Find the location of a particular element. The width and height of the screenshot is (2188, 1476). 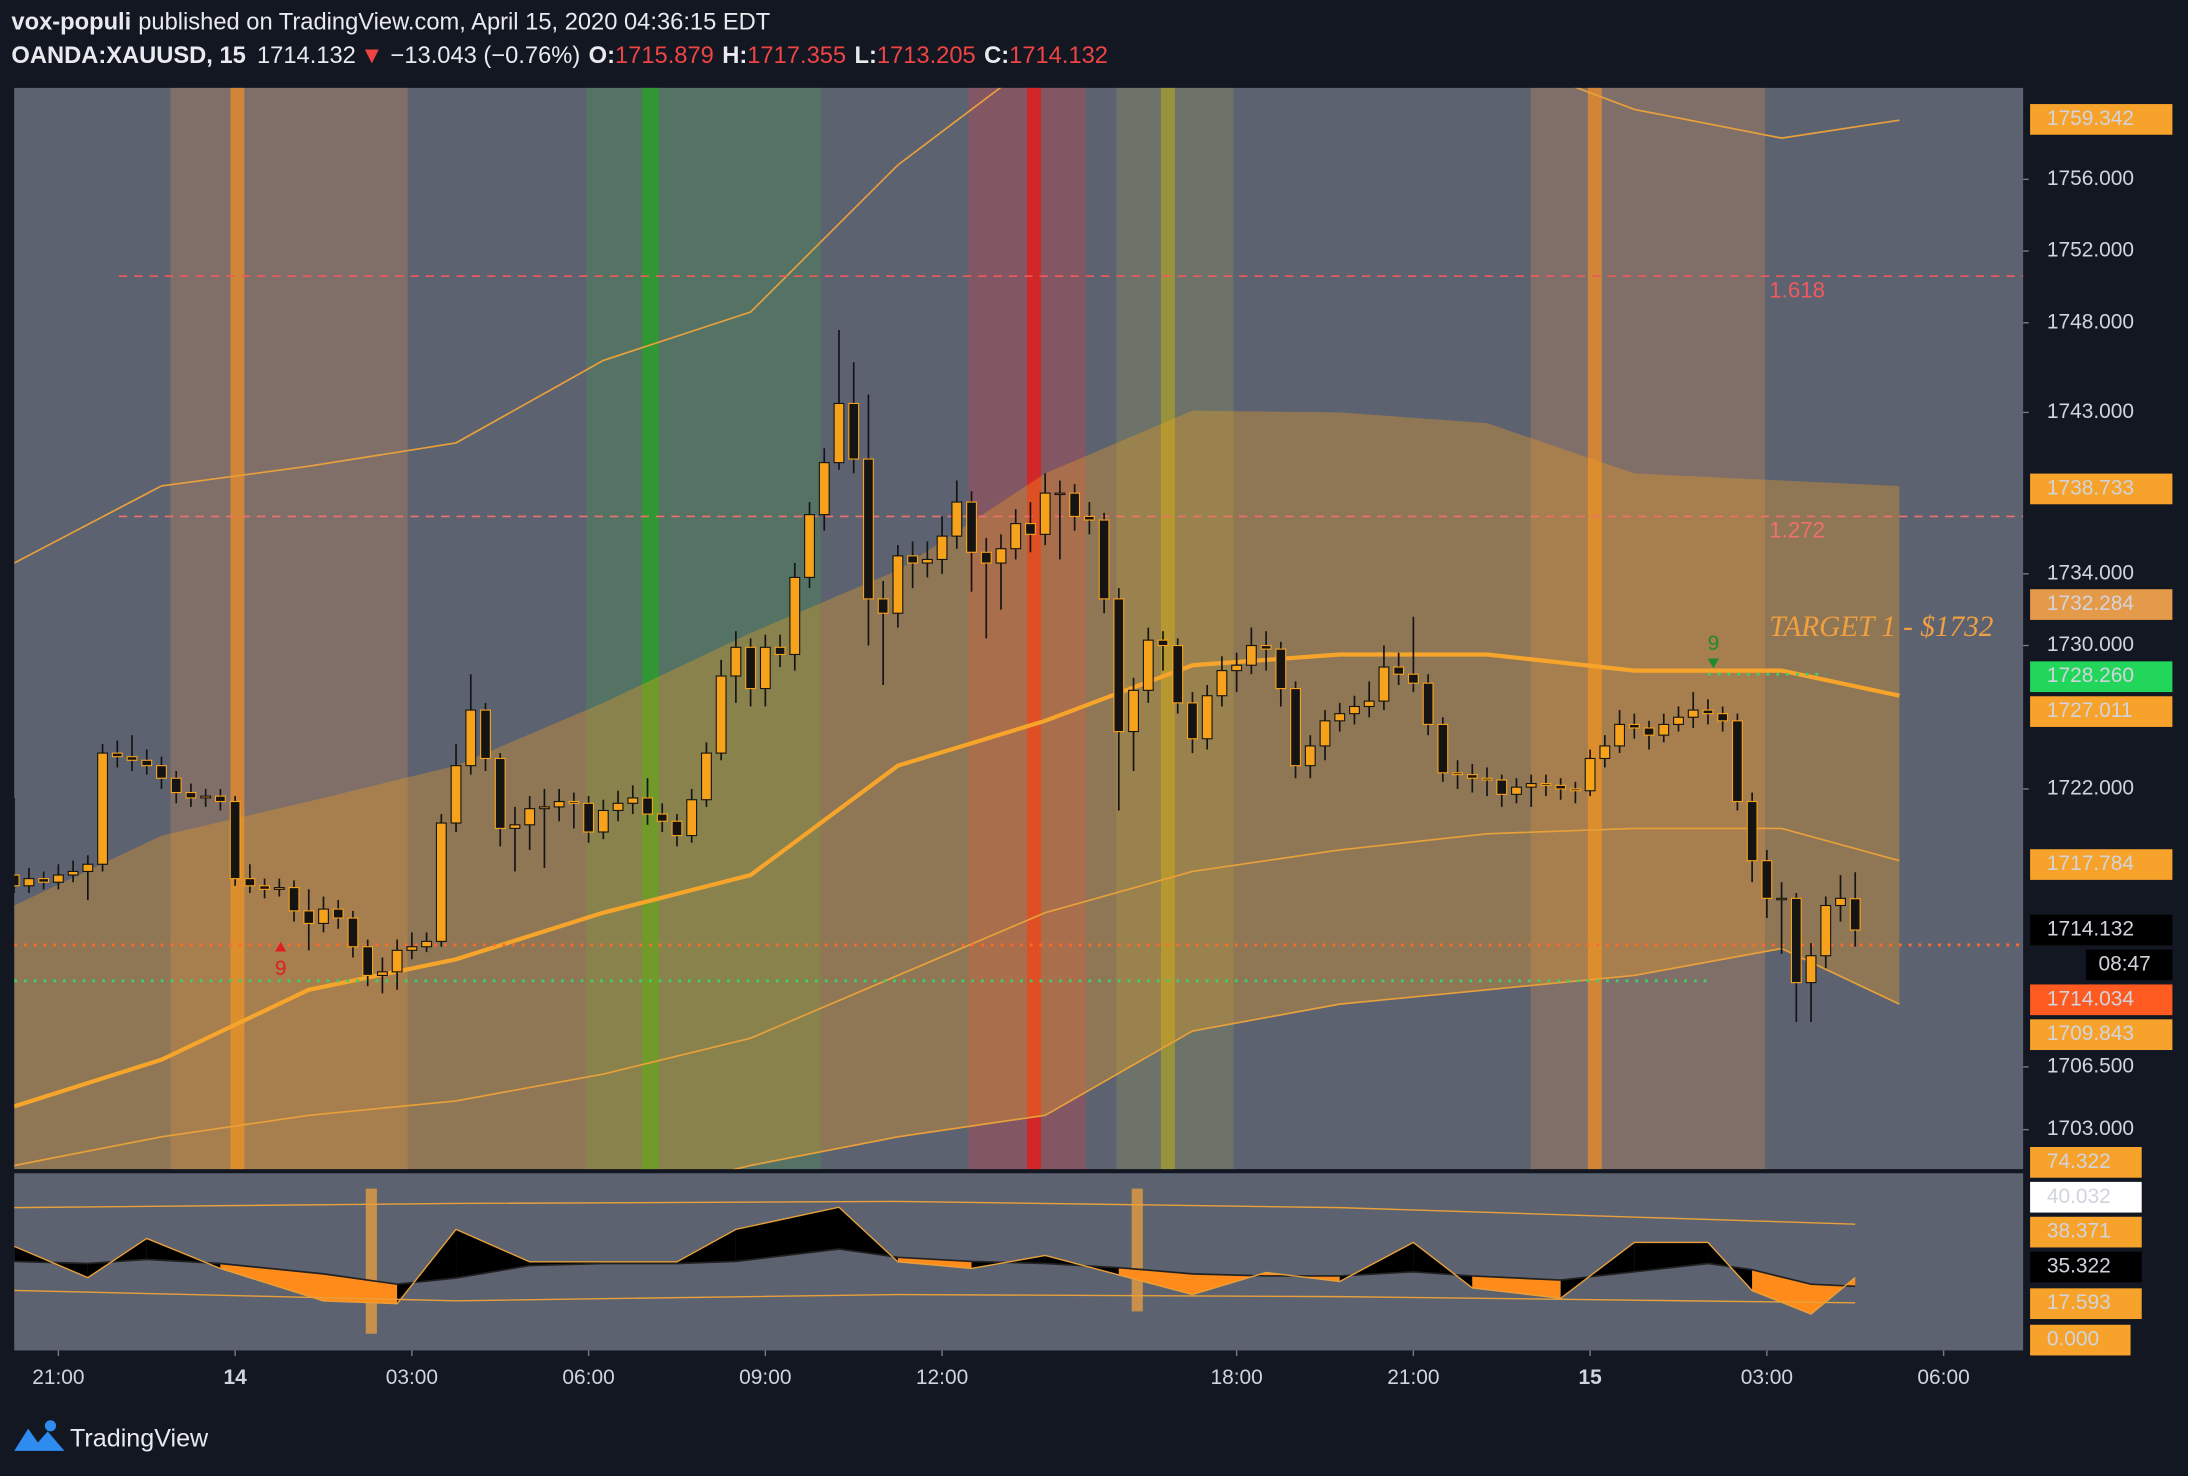

fib-label: 1.272 is located at coordinates (1797, 530).